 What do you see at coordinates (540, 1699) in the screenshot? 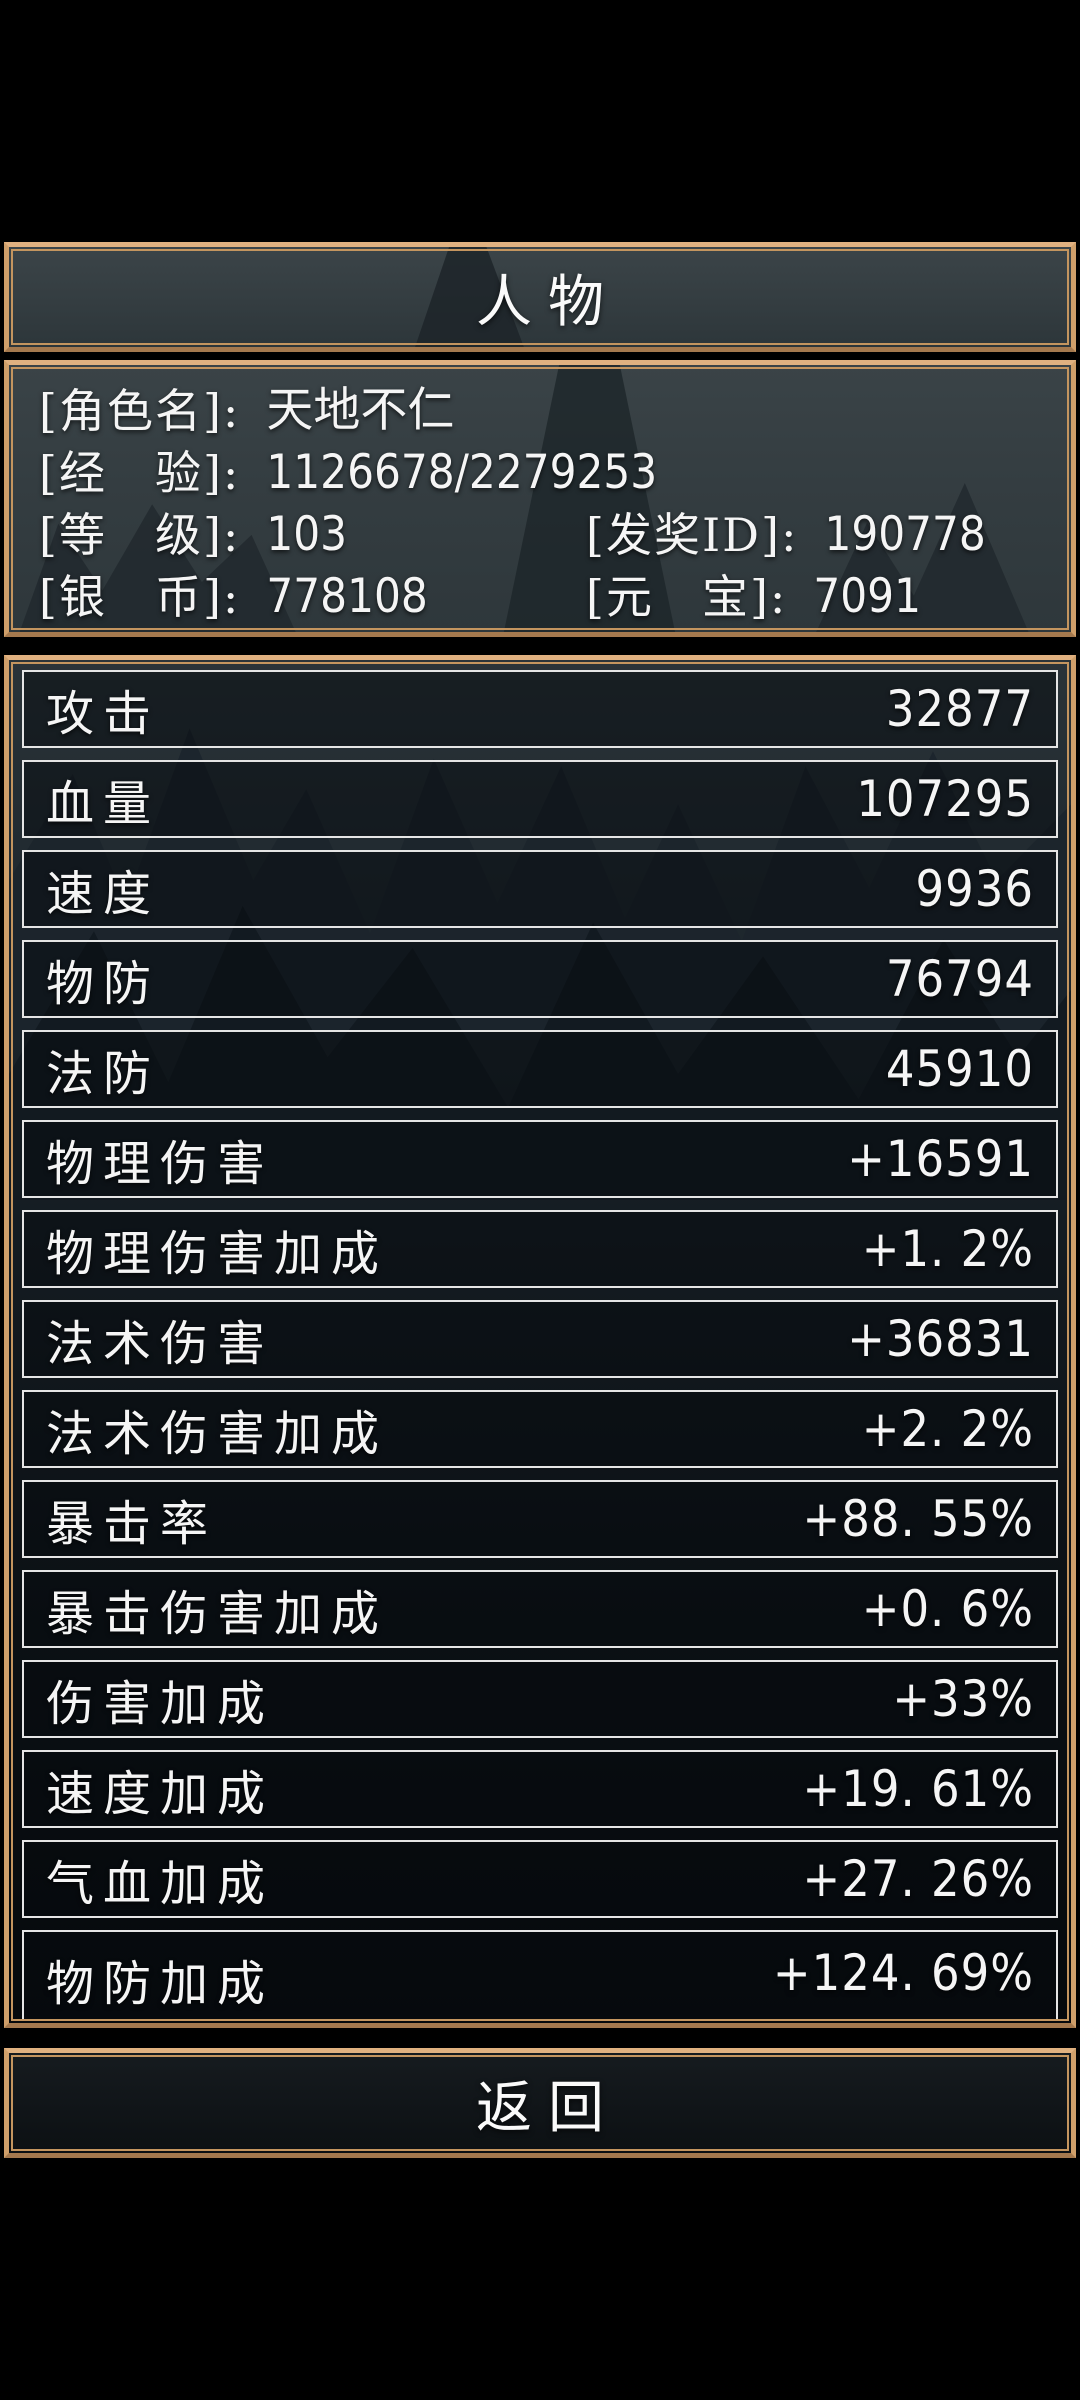
I see `stat-row: 伤害加成 +33%` at bounding box center [540, 1699].